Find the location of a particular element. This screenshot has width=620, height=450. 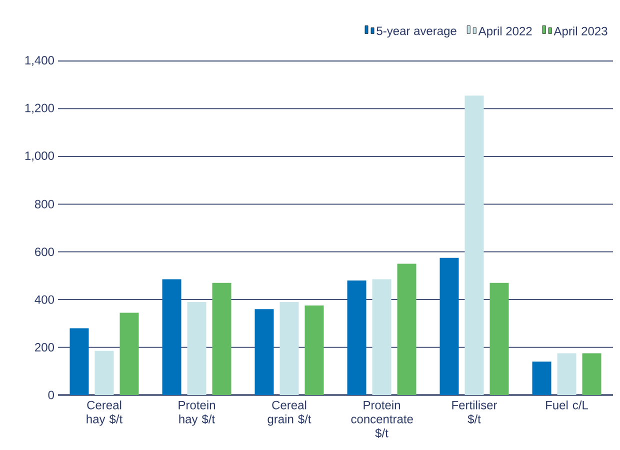

x-tick-label: Cereal hay $/t is located at coordinates (104, 413).